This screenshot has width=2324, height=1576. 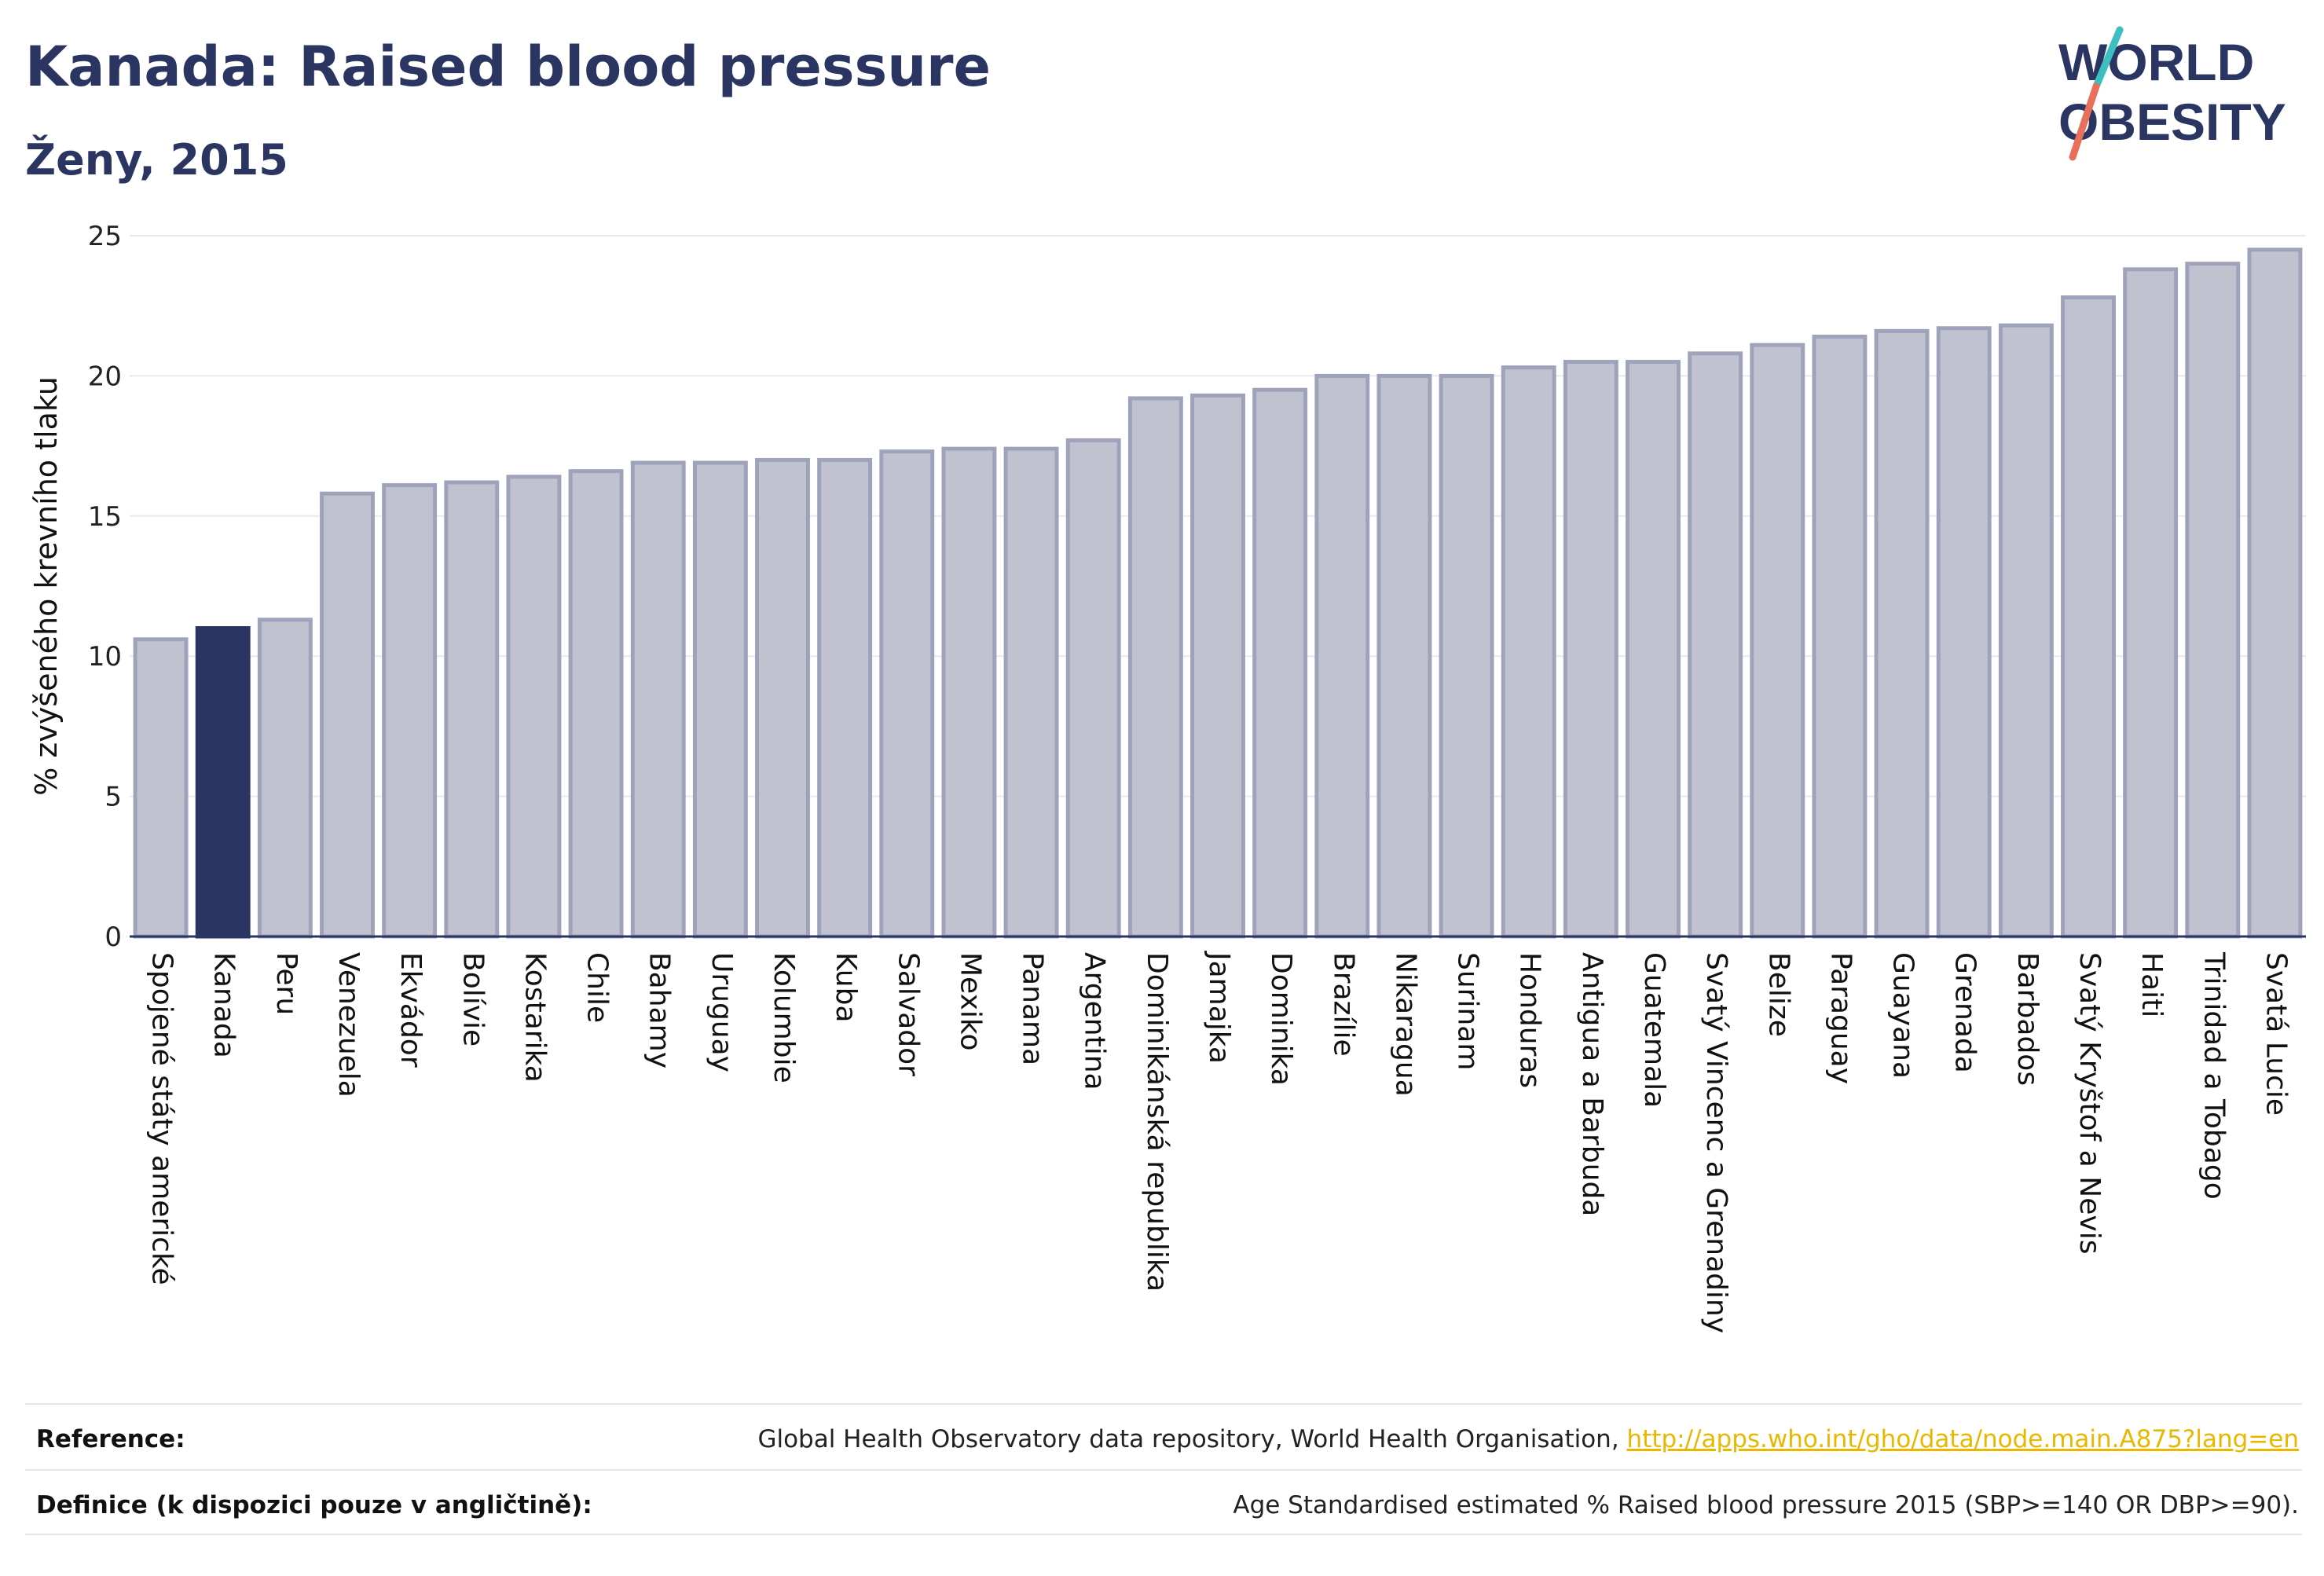 I want to click on world-obesity-logo: WORLD OBESITY, so click(x=2172, y=93).